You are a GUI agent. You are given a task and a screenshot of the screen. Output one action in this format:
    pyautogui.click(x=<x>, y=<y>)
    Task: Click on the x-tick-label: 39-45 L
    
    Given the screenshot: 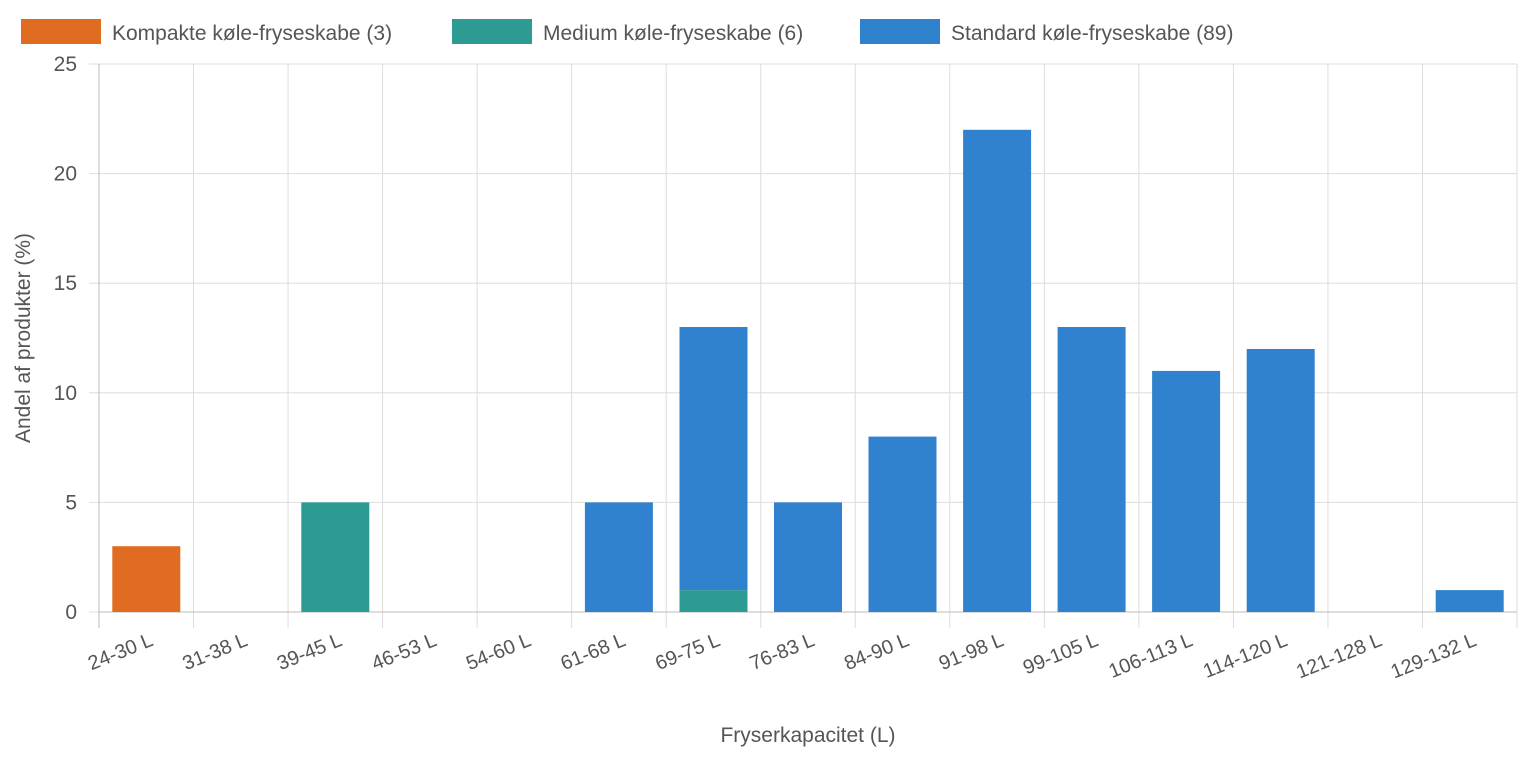 What is the action you would take?
    pyautogui.click(x=309, y=652)
    